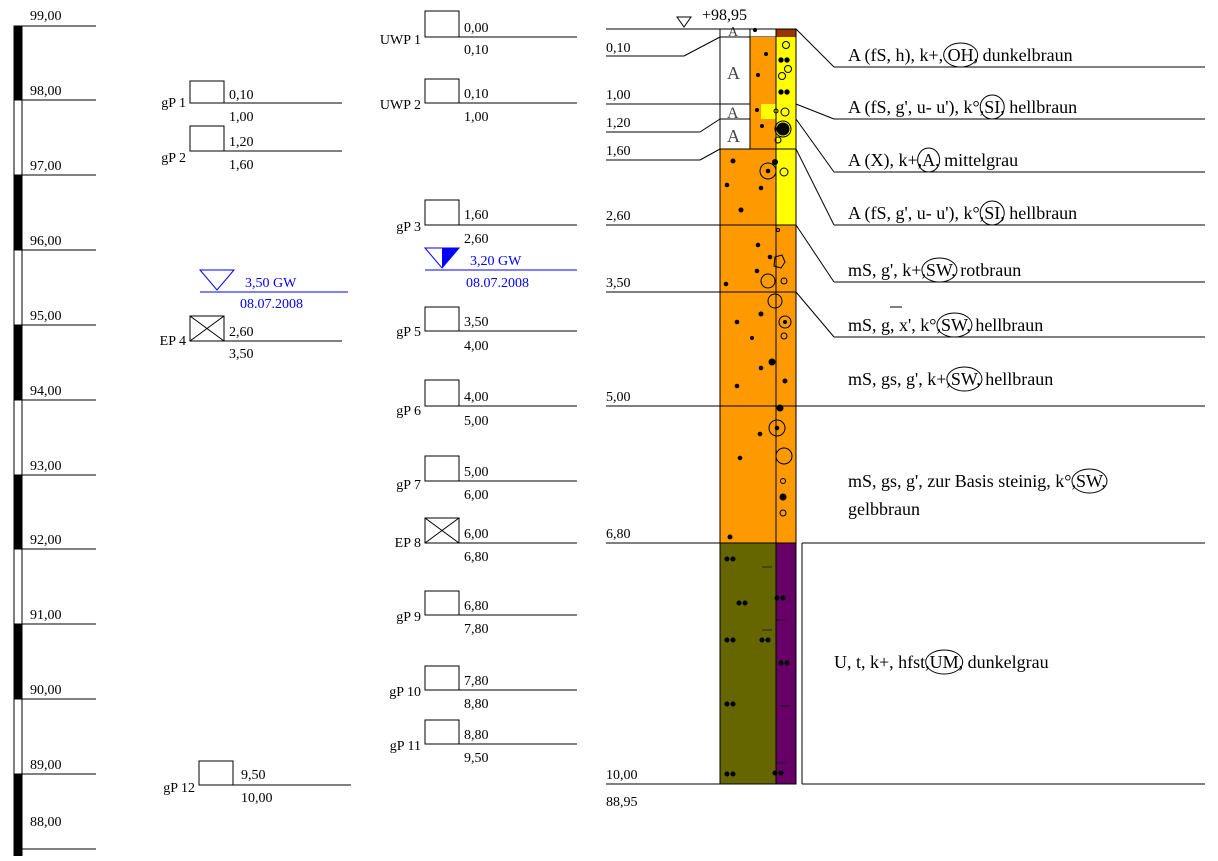 The height and width of the screenshot is (861, 1218). What do you see at coordinates (271, 304) in the screenshot?
I see `groundwater-date: 08.07.2008` at bounding box center [271, 304].